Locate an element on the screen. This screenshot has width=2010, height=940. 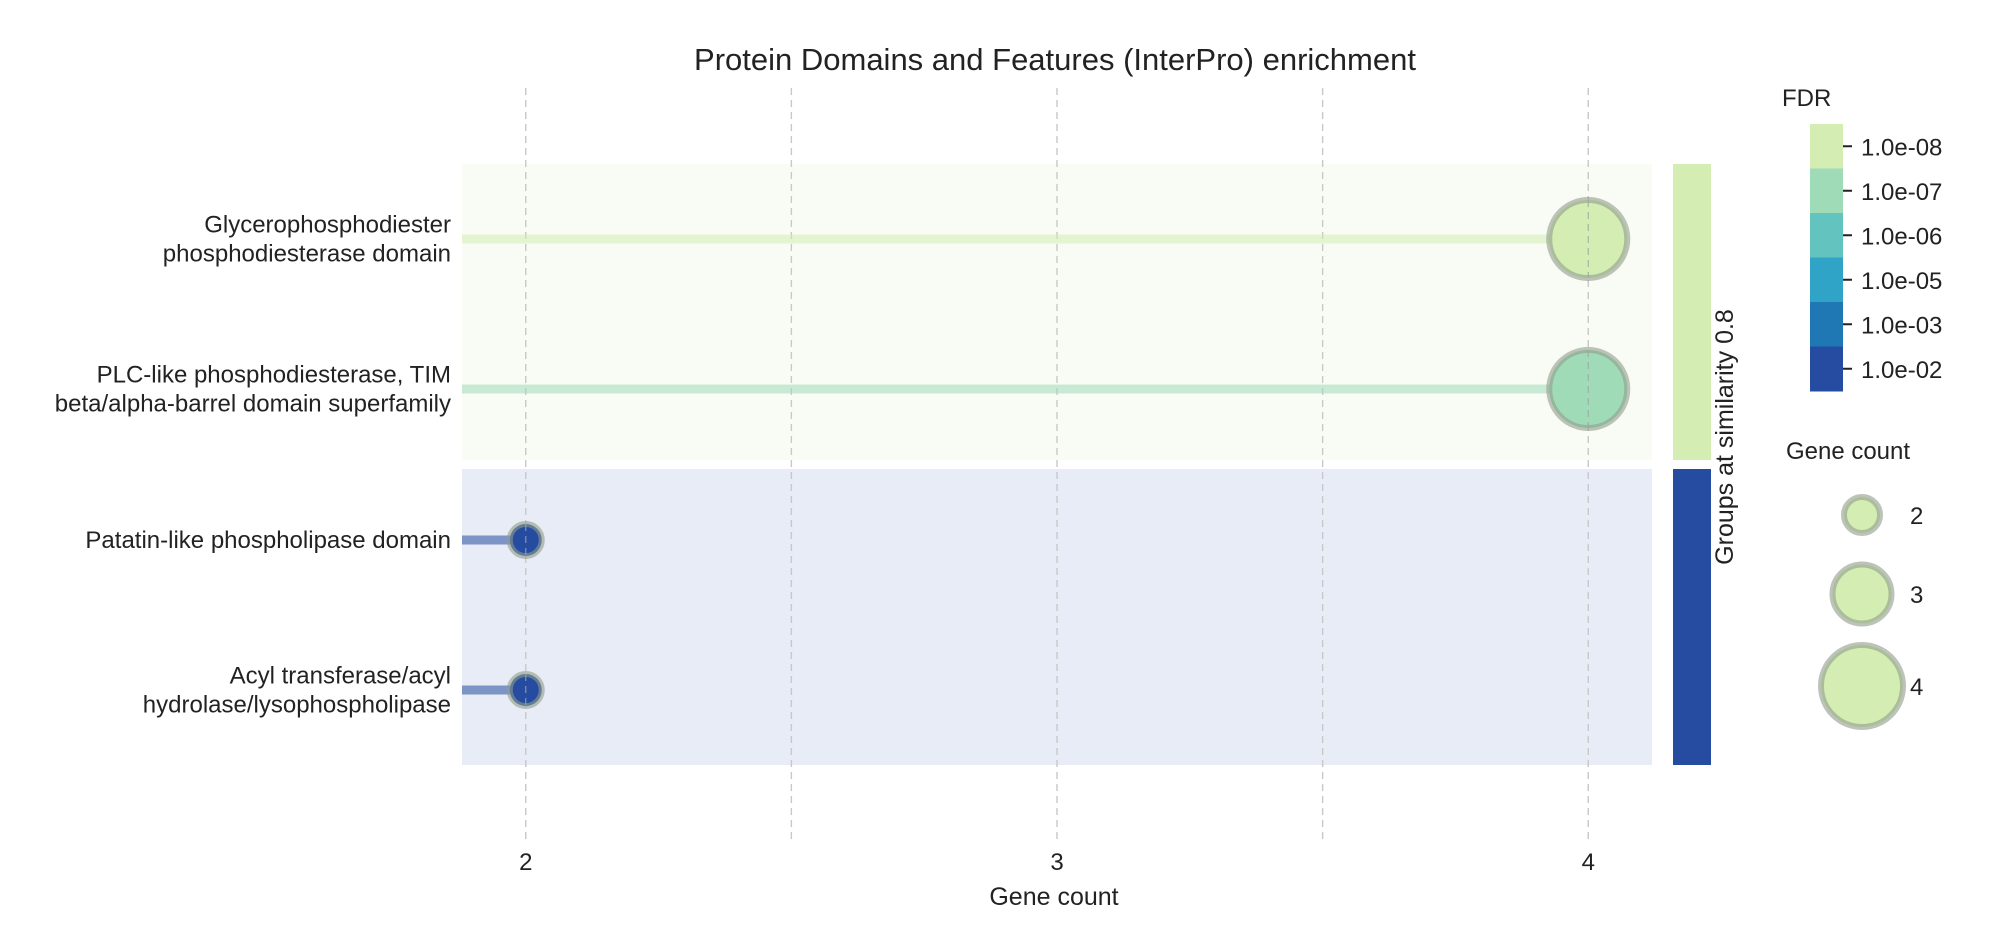
x-tick-labels: 2 3 4 is located at coordinates (1057, 862).